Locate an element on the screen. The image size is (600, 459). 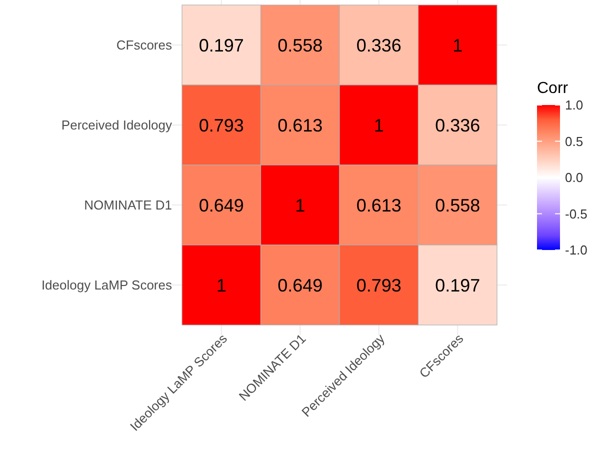
color-bar-label: -0.5 is located at coordinates (576, 214).